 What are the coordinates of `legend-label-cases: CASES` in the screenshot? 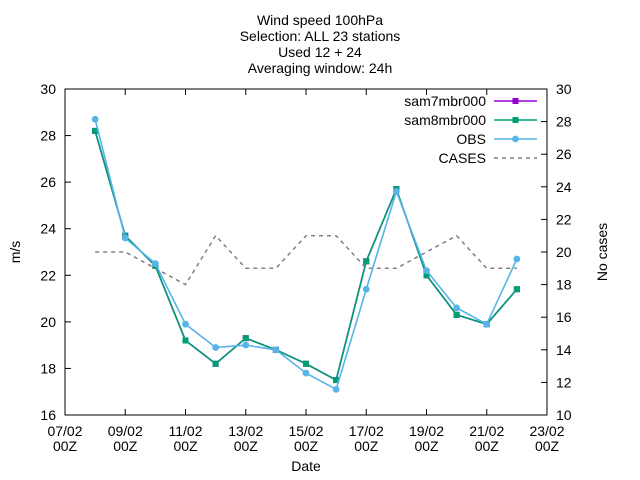 It's located at (462, 158).